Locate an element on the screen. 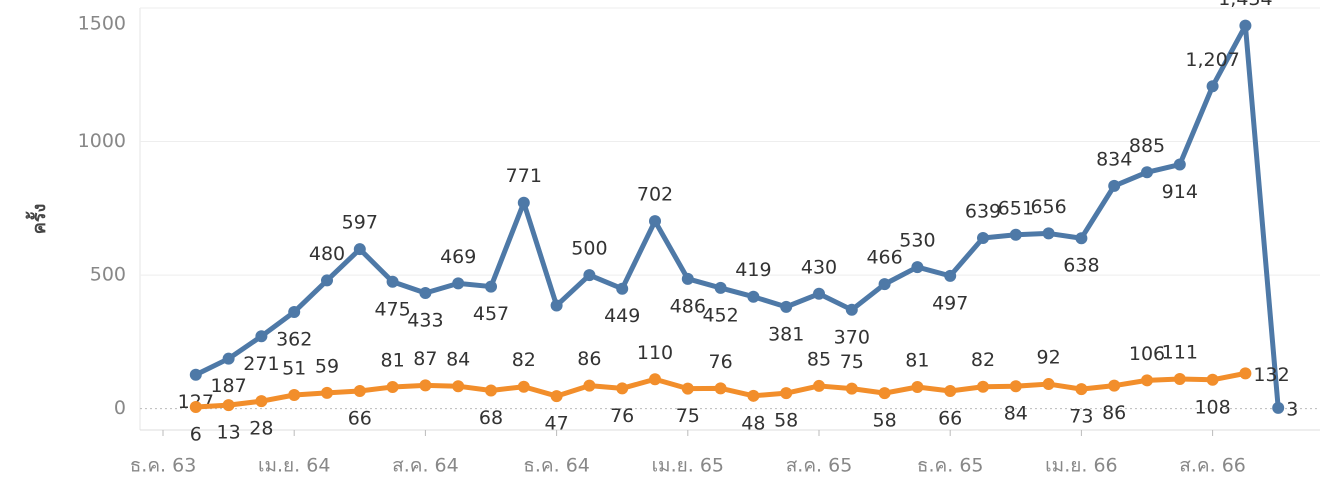 The height and width of the screenshot is (478, 1329). data-label: 457 is located at coordinates (491, 314).